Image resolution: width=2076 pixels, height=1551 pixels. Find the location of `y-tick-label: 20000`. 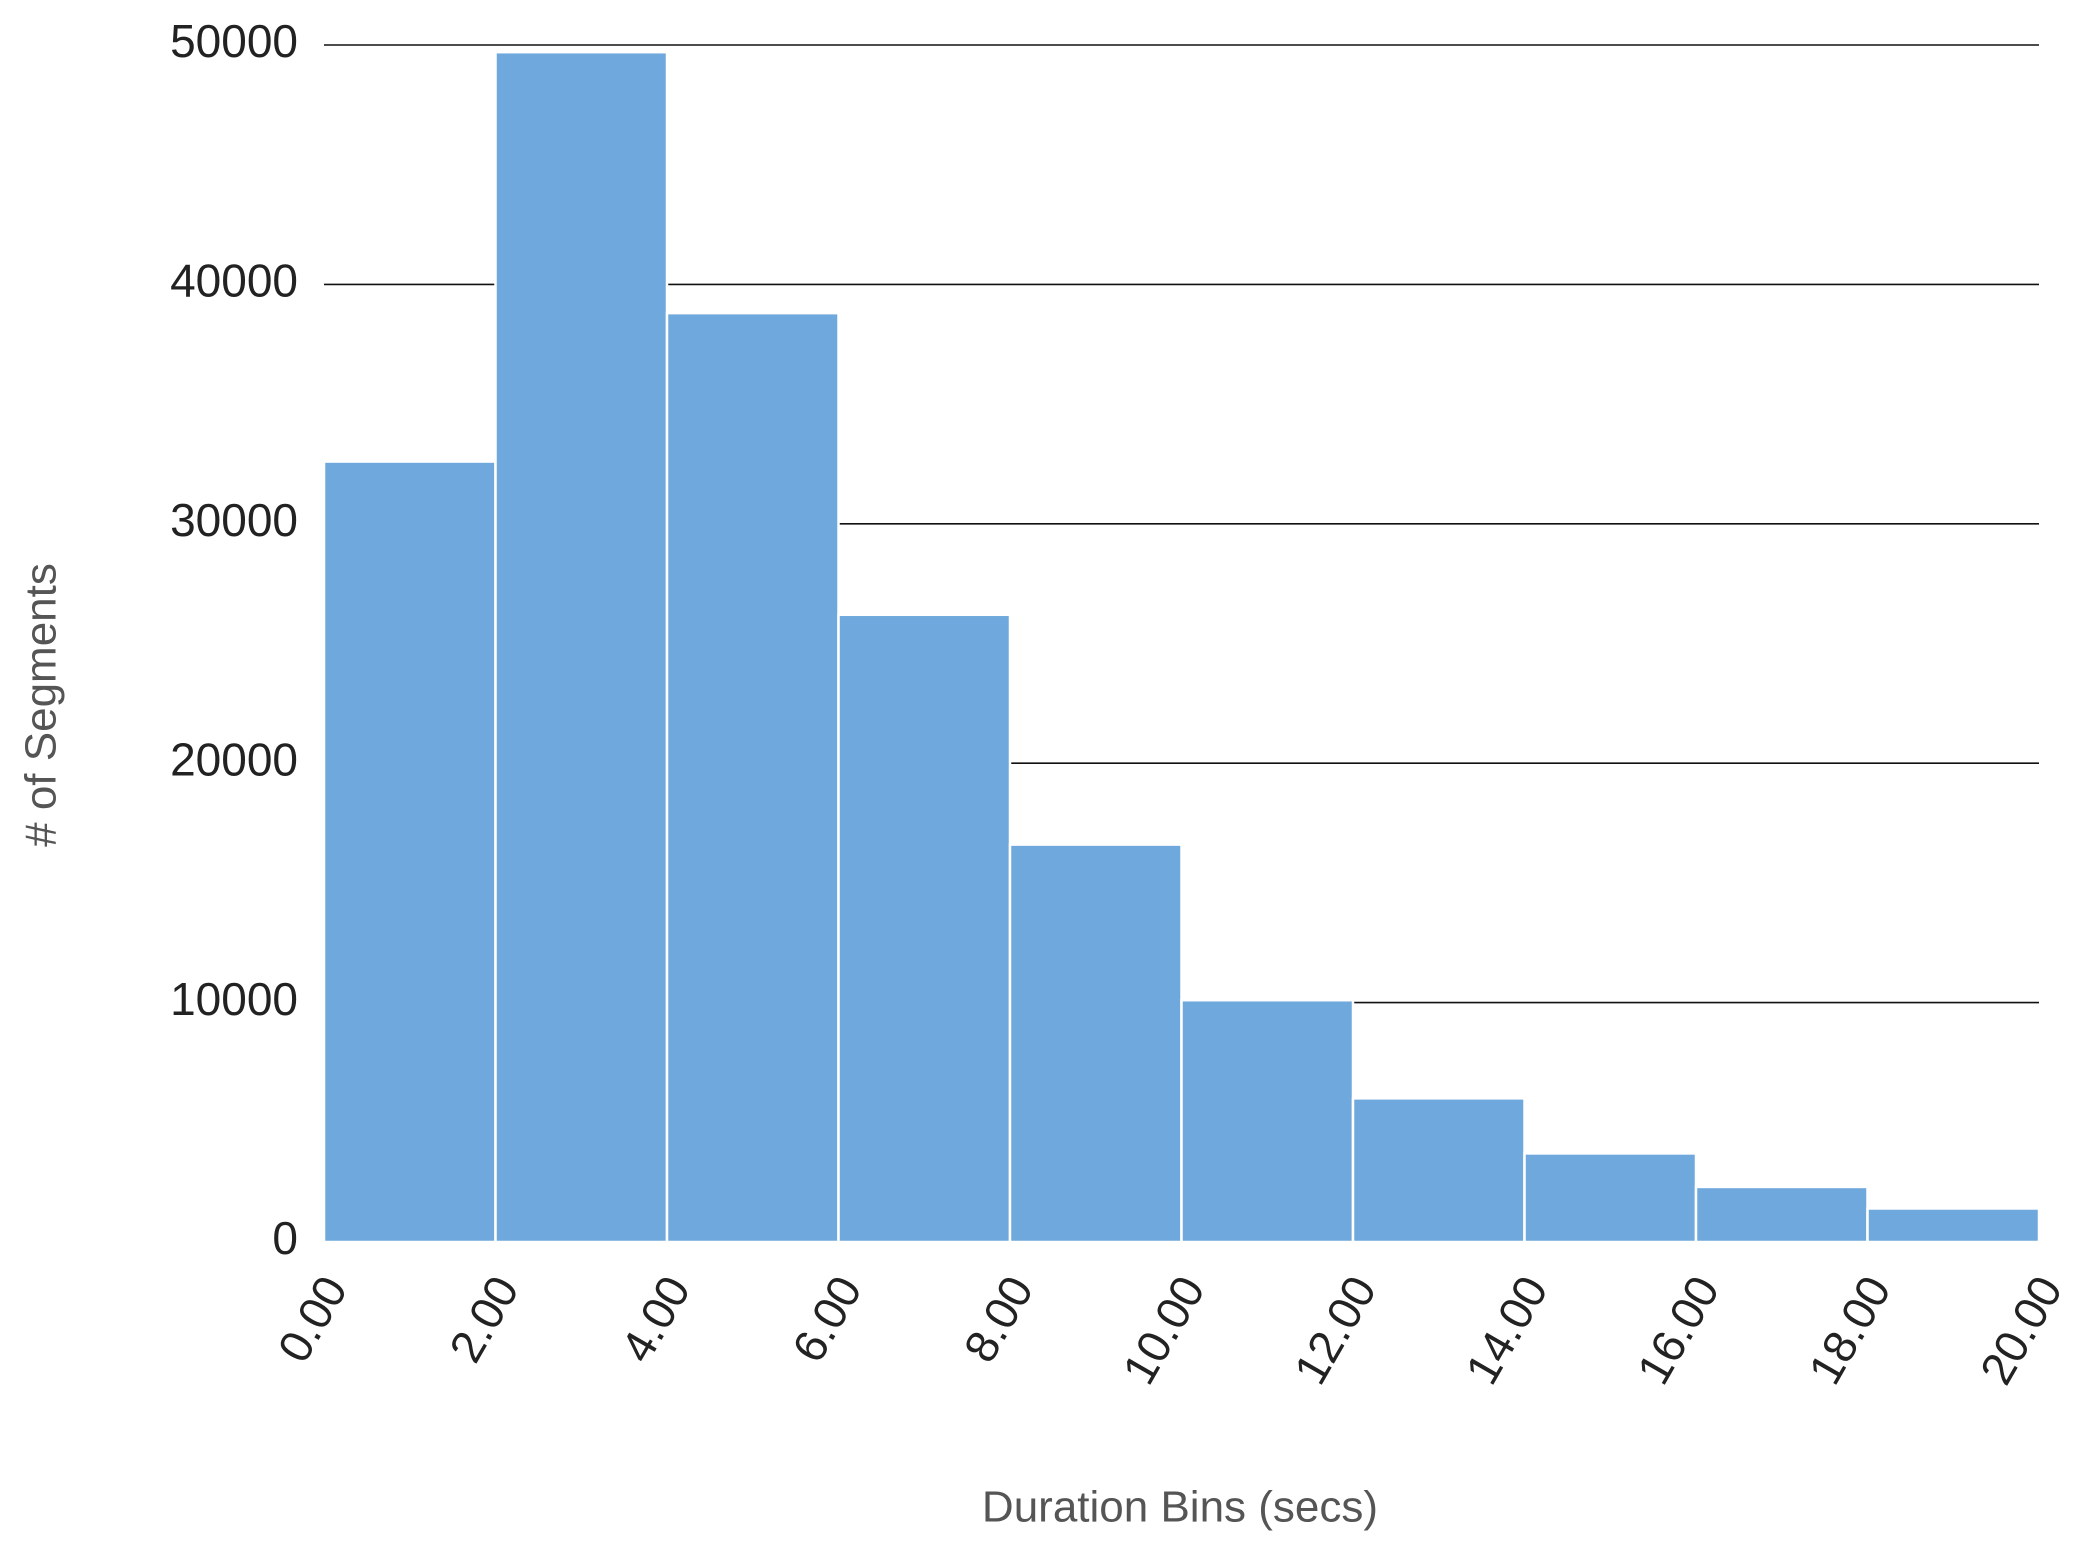

y-tick-label: 20000 is located at coordinates (234, 759).